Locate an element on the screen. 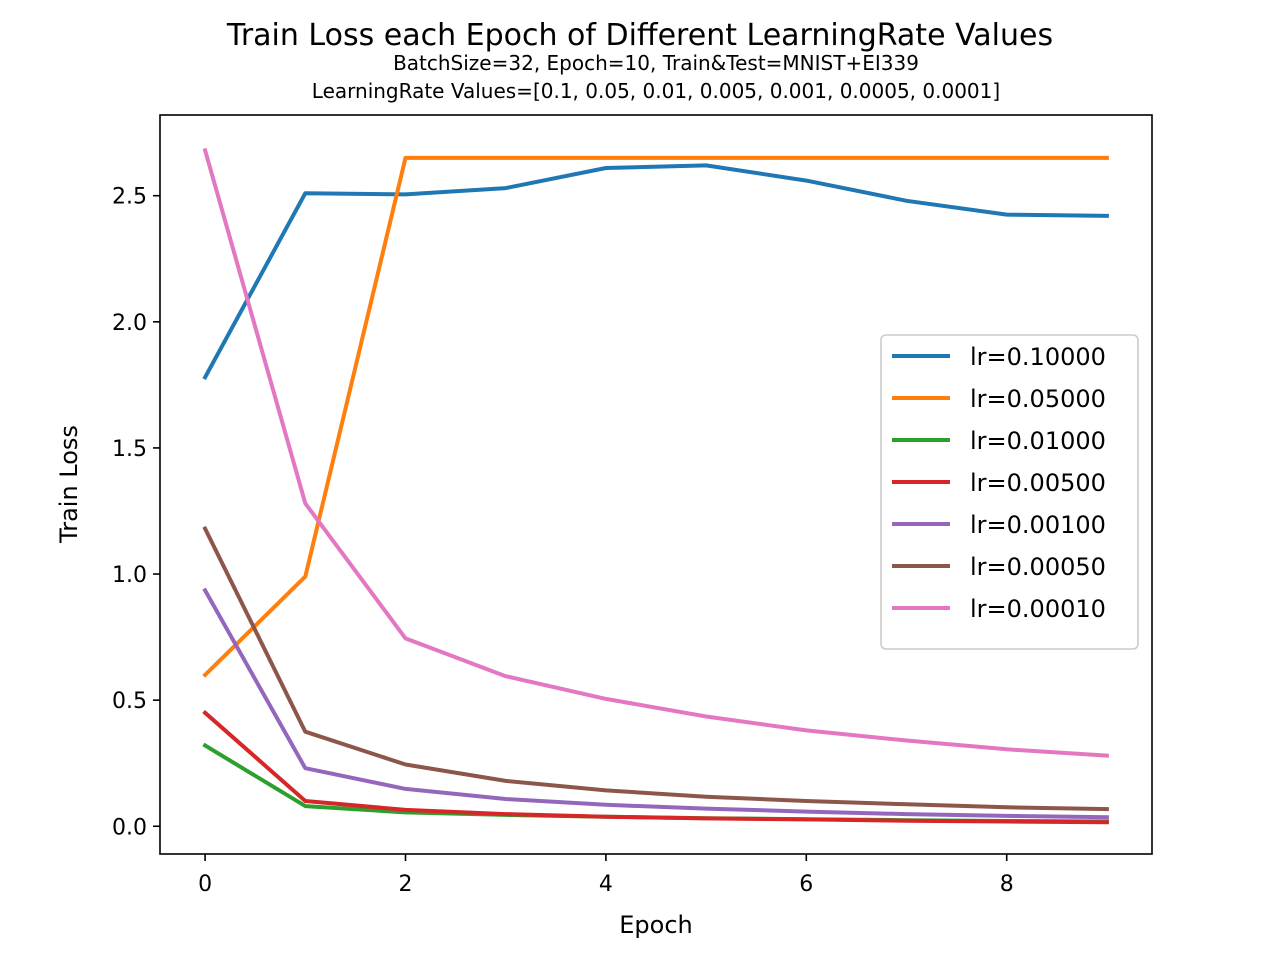 Image resolution: width=1280 pixels, height=960 pixels. x-tick-label: 8 is located at coordinates (1007, 884).